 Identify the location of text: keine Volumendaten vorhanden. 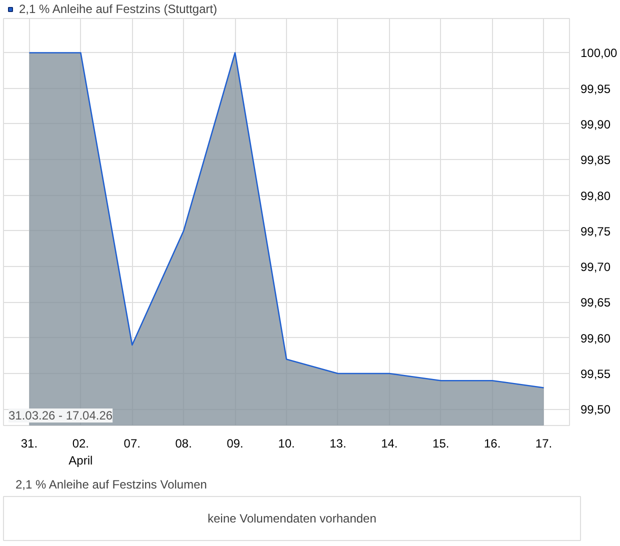
(292, 519).